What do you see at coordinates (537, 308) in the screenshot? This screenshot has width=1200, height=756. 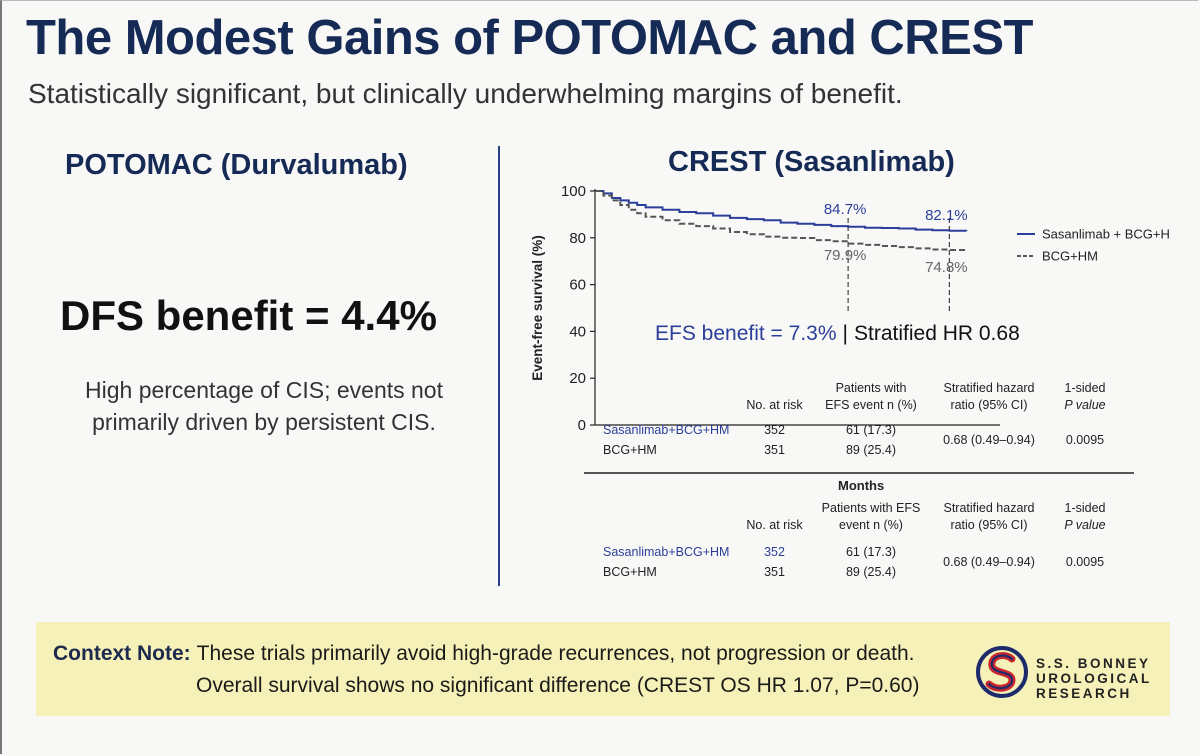 I see `y-axis-label: Event-free survival (%)` at bounding box center [537, 308].